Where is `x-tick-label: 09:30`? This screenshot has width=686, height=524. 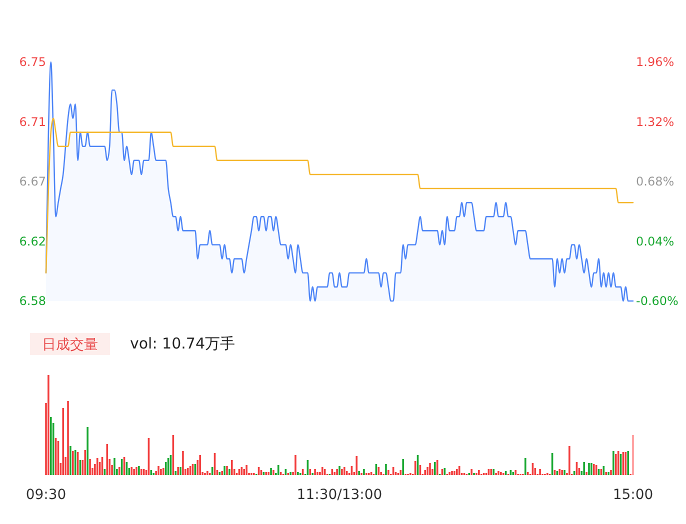
x-tick-label: 09:30 is located at coordinates (46, 494).